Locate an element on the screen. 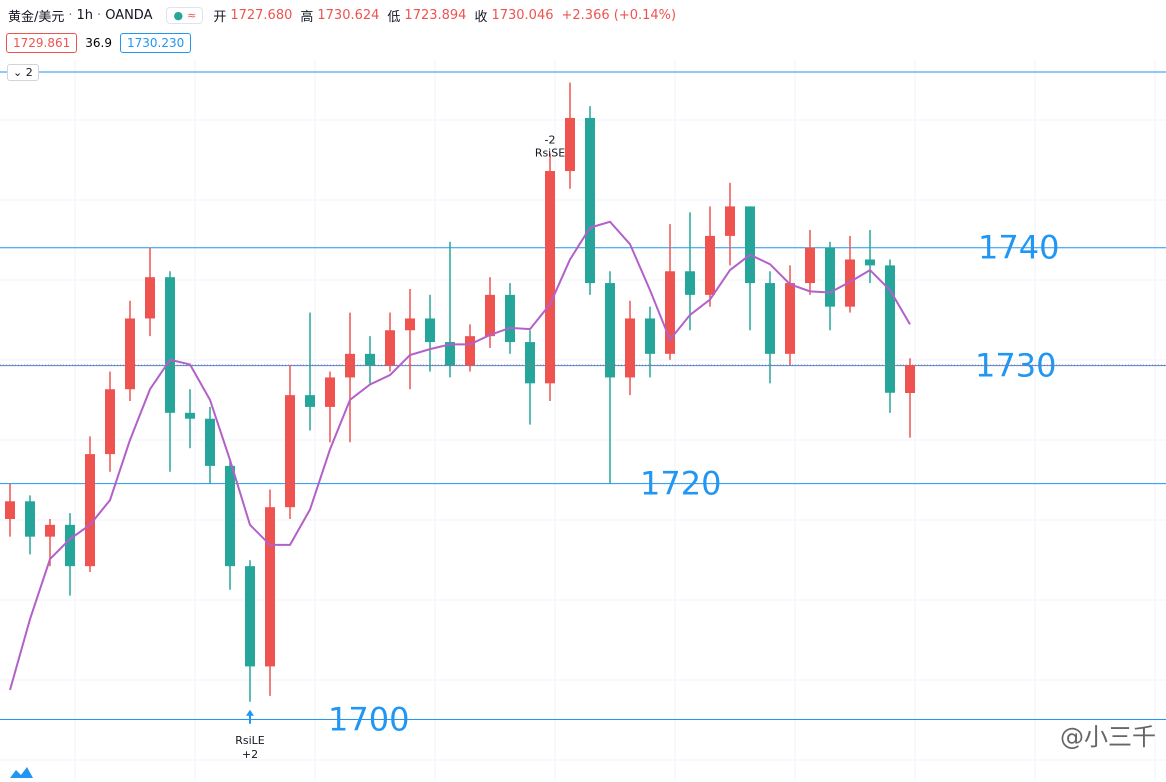 Image resolution: width=1166 pixels, height=782 pixels. watermark: @小三千 is located at coordinates (1108, 737).